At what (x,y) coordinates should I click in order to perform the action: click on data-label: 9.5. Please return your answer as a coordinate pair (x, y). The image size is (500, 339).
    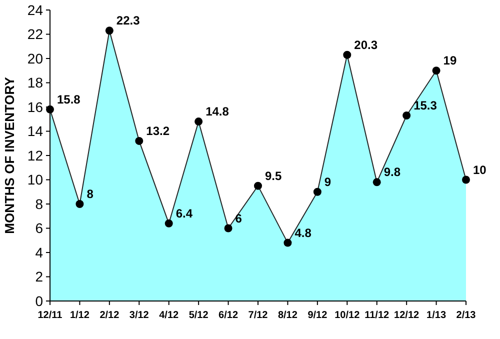
    Looking at the image, I should click on (273, 175).